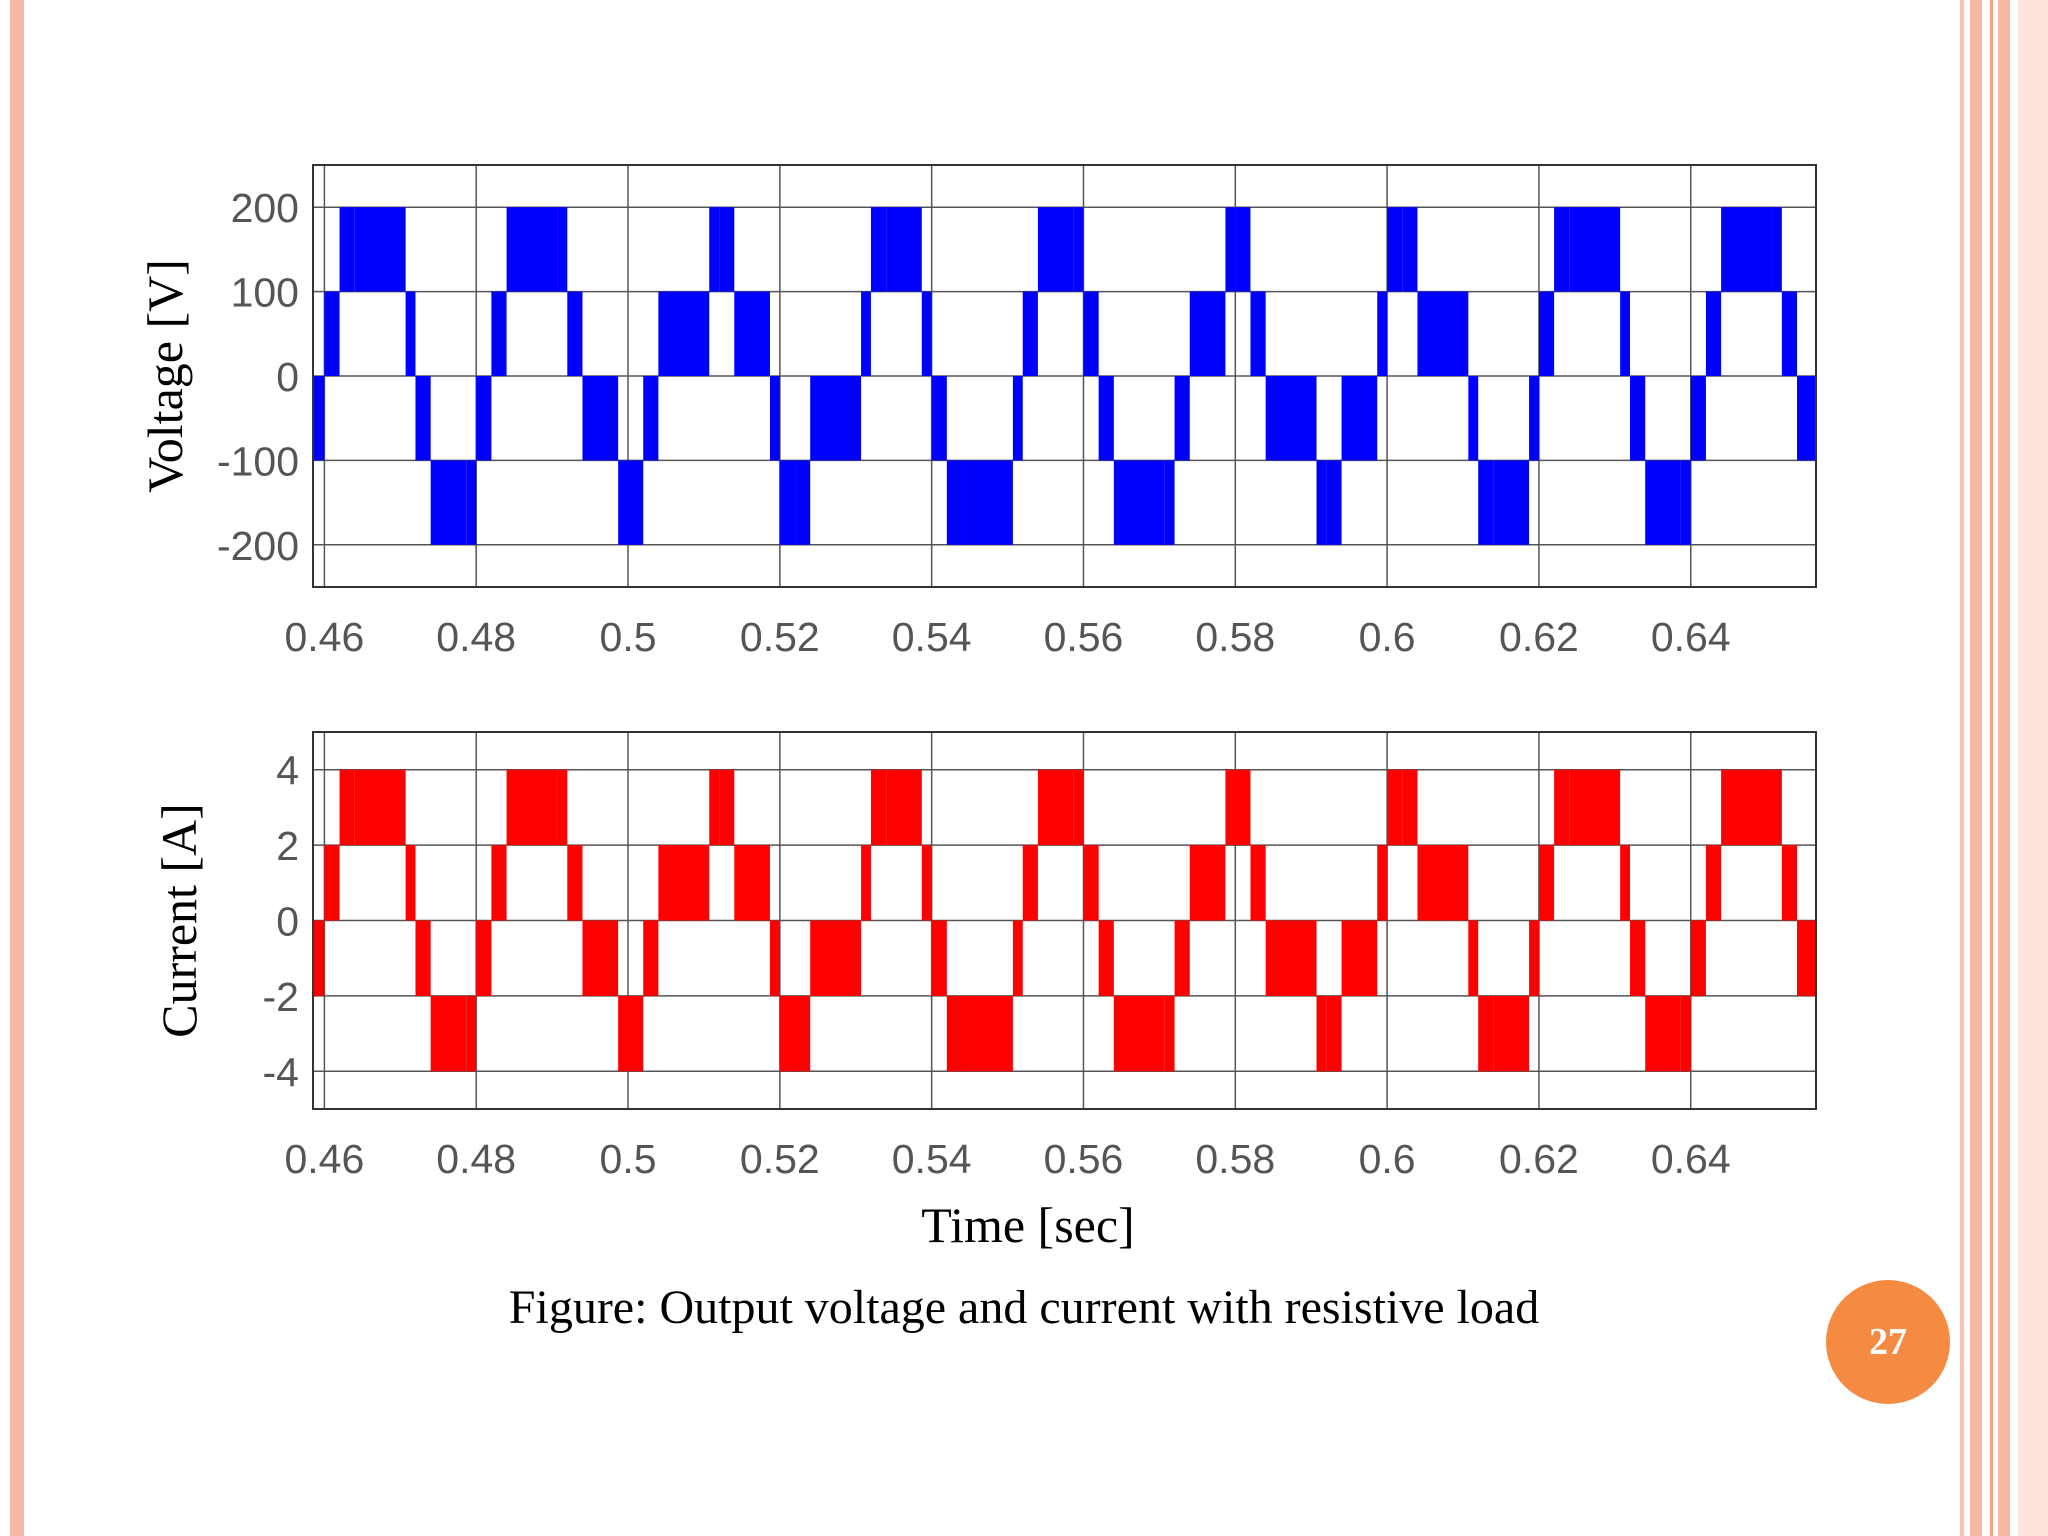  Describe the element at coordinates (287, 922) in the screenshot. I see `y-tick-label: 0` at that location.